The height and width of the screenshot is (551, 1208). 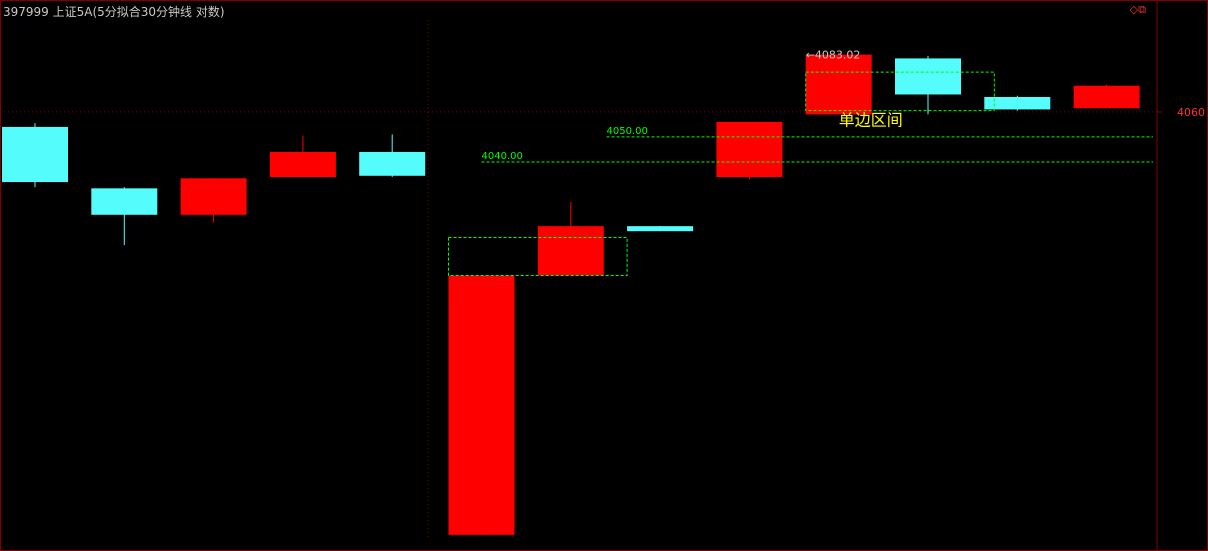 I want to click on chart-title: 397999 上证5A(5分拟合30分钟线 对数), so click(x=114, y=12).